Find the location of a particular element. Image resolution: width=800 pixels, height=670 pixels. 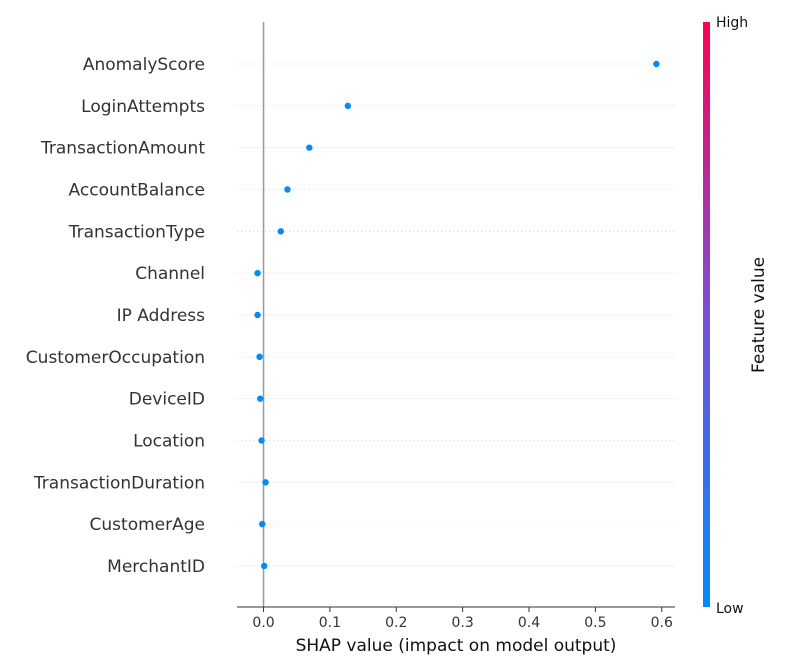

colorbar-title: Feature value is located at coordinates (759, 315).